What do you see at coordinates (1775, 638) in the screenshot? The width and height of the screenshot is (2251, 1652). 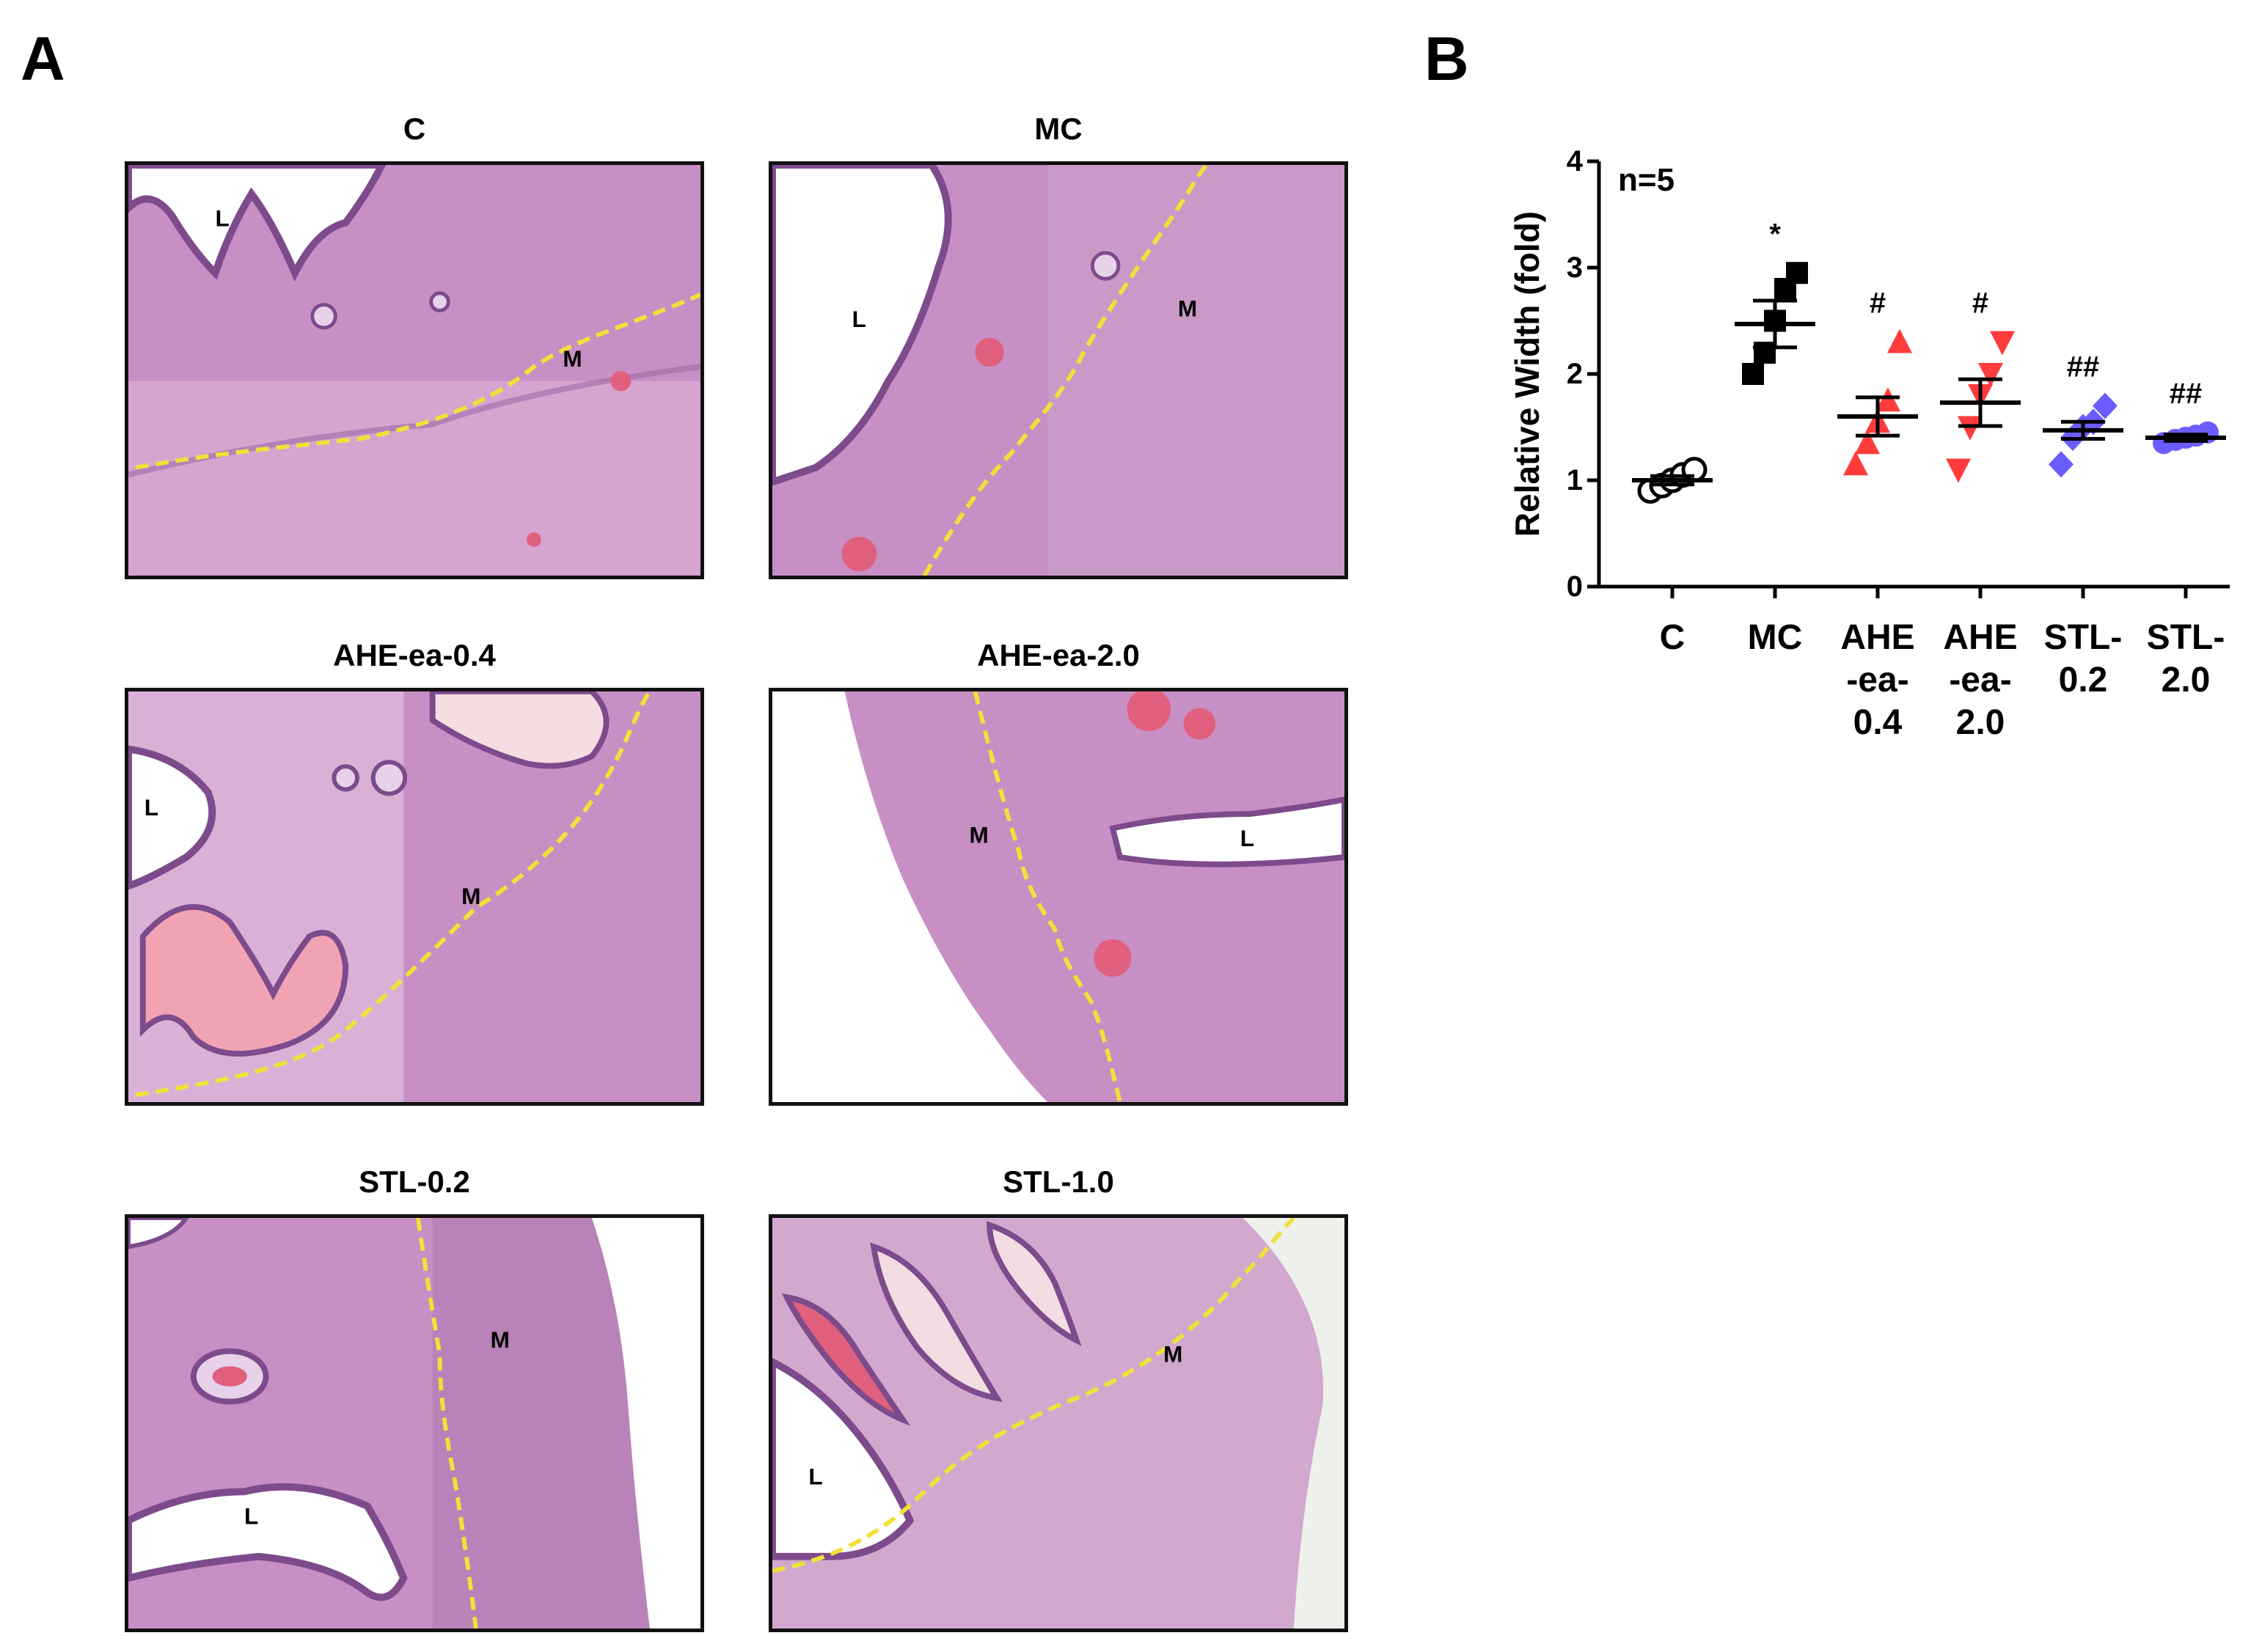 I see `x-category-label: MC` at bounding box center [1775, 638].